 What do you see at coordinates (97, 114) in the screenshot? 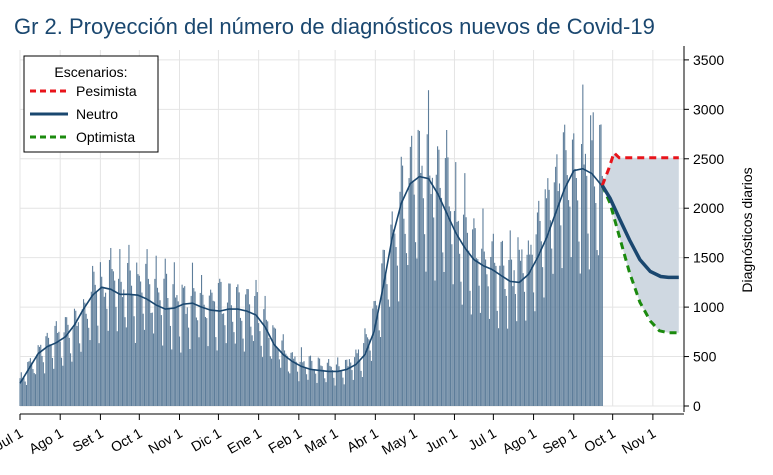
I see `legend-label: Neutro` at bounding box center [97, 114].